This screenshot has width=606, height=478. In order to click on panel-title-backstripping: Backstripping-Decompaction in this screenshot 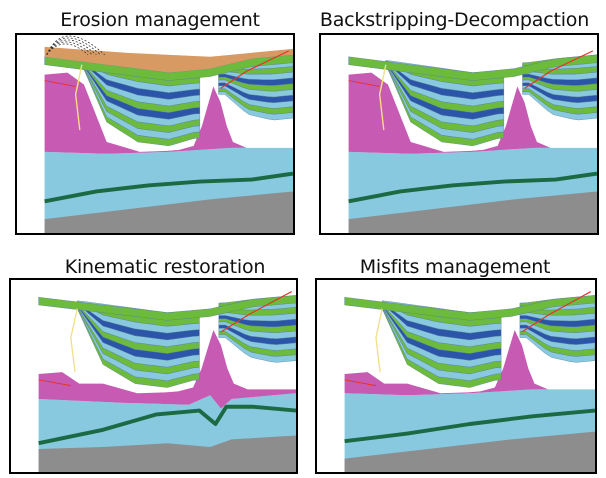, I will do `click(454, 20)`.